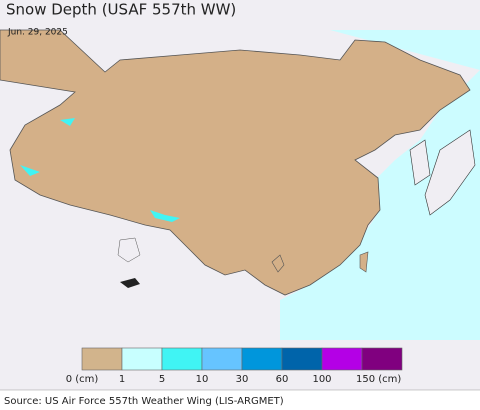 The image size is (480, 410). I want to click on korea-japan, so click(442, 172).